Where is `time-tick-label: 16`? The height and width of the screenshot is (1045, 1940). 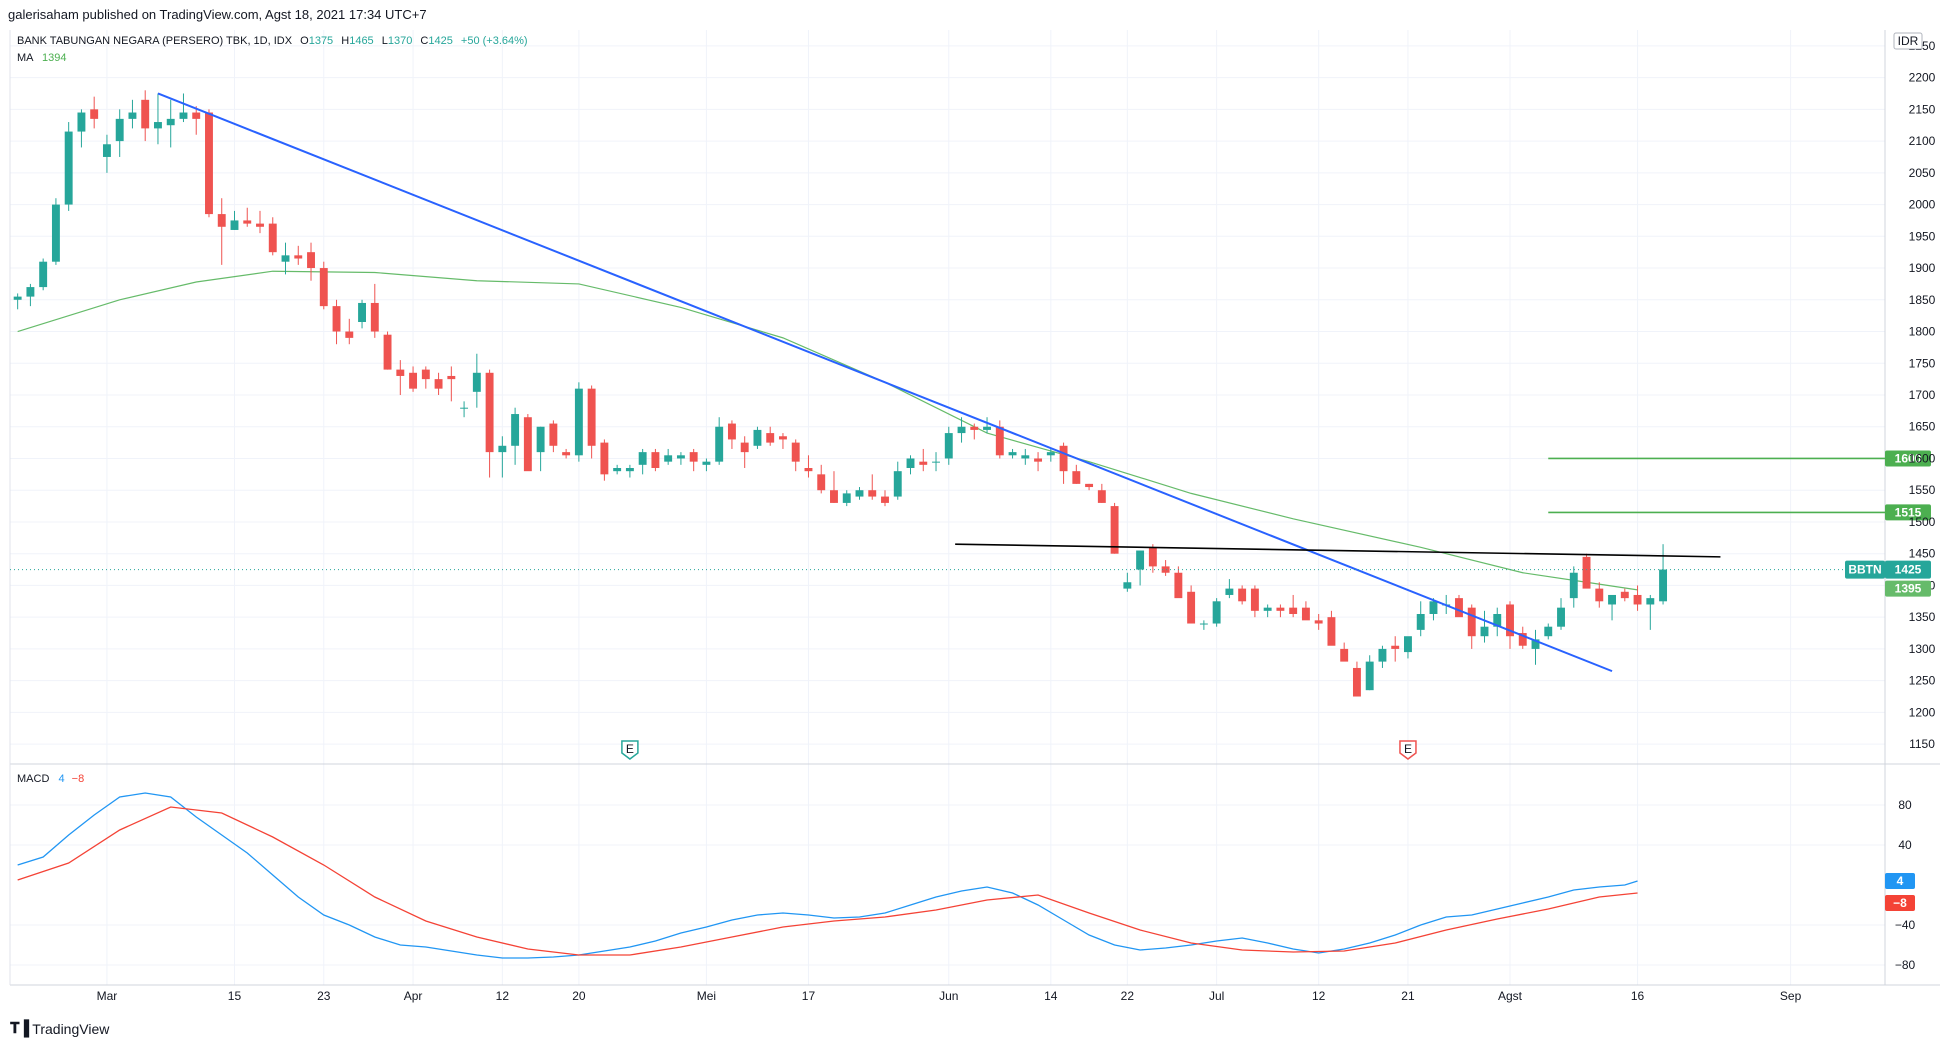
time-tick-label: 16 is located at coordinates (1638, 996).